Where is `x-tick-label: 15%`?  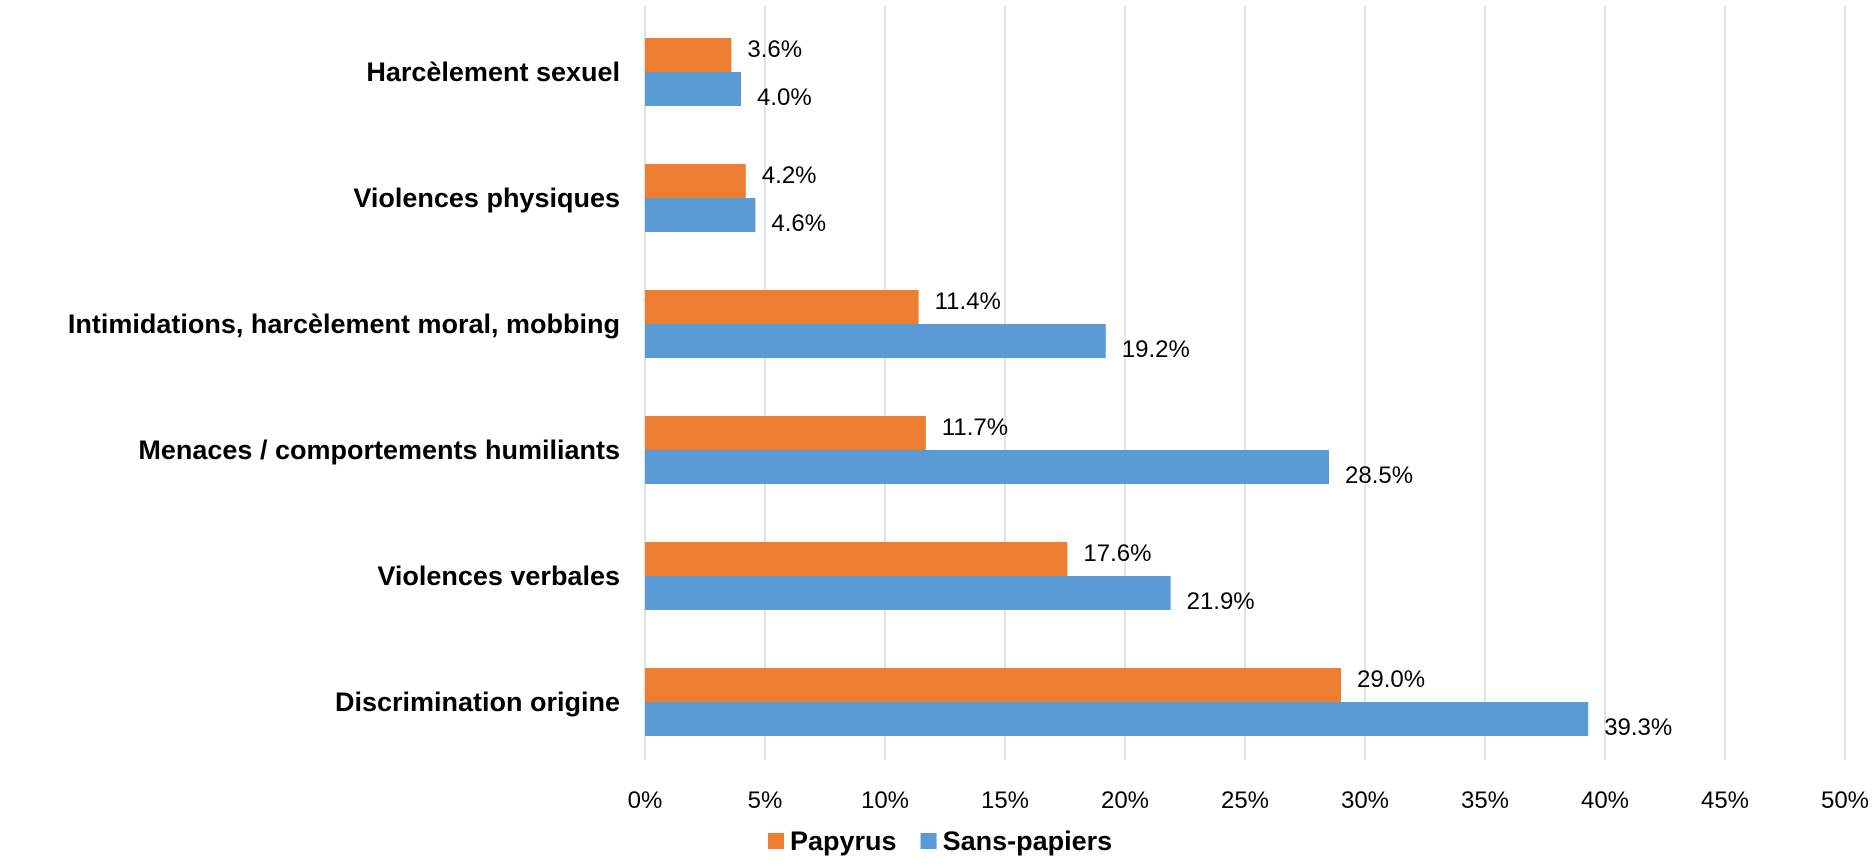 x-tick-label: 15% is located at coordinates (1005, 800).